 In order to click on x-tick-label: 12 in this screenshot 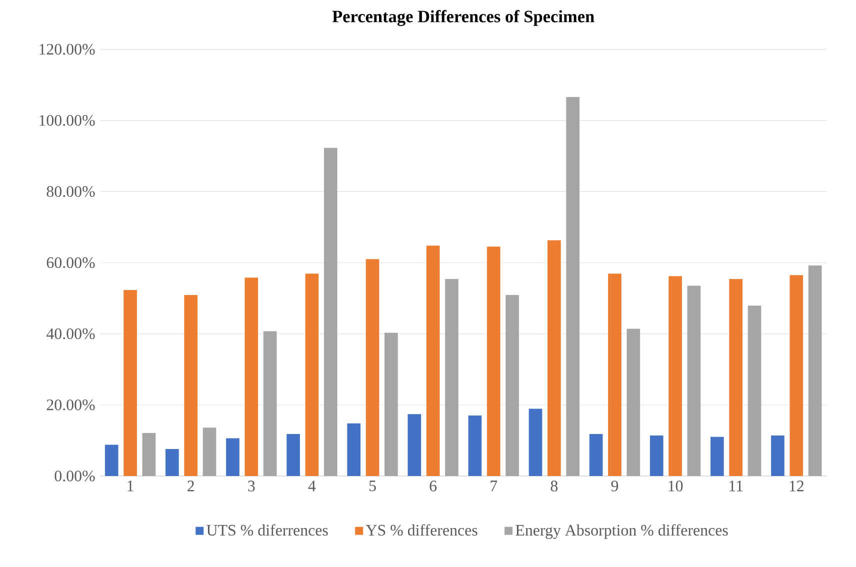, I will do `click(797, 486)`.